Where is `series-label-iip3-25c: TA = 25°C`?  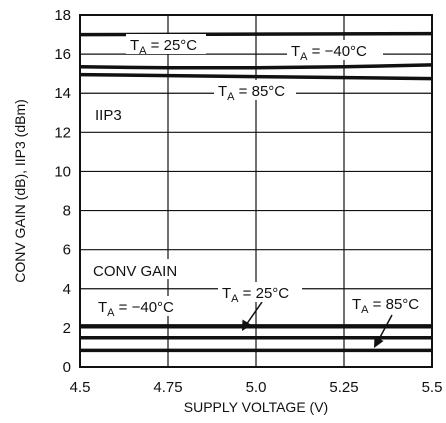 series-label-iip3-25c: TA = 25°C is located at coordinates (166, 45).